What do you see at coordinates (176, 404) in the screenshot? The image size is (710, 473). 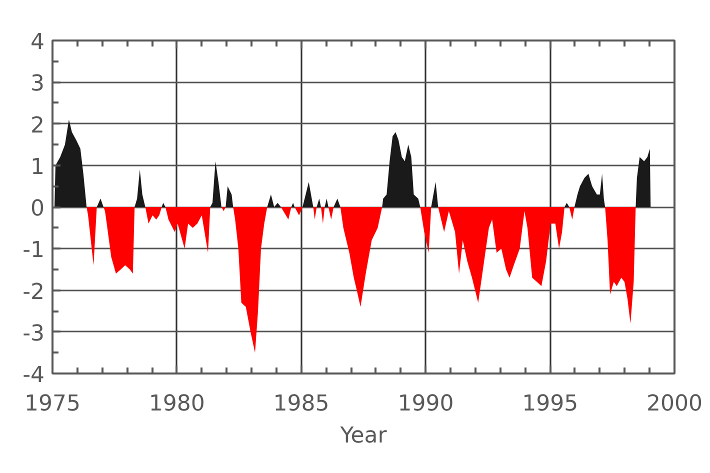 I see `x-tick-label: 1980` at bounding box center [176, 404].